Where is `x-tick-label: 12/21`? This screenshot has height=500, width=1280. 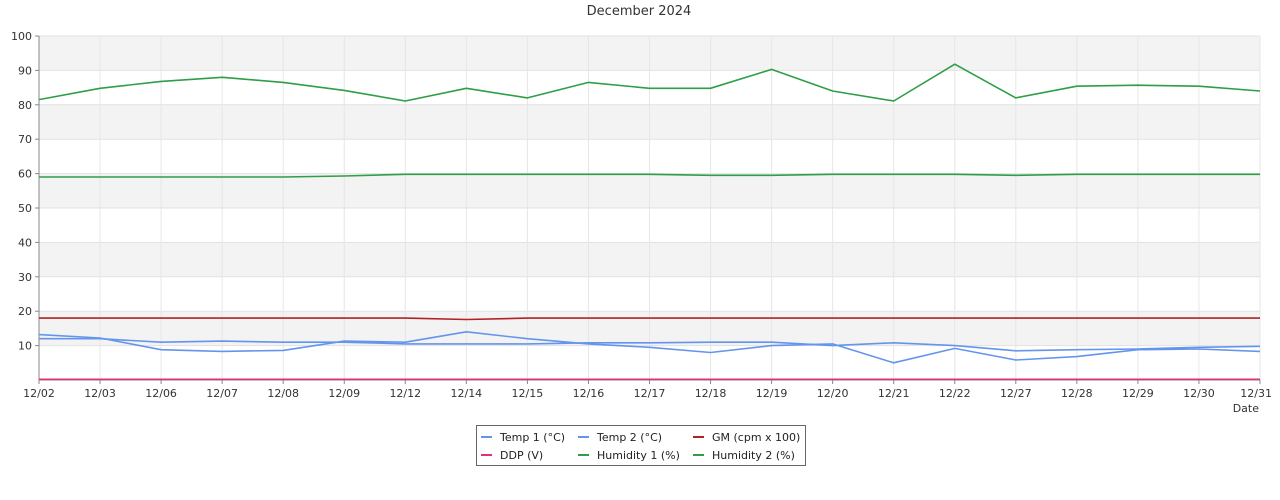 x-tick-label: 12/21 is located at coordinates (894, 393).